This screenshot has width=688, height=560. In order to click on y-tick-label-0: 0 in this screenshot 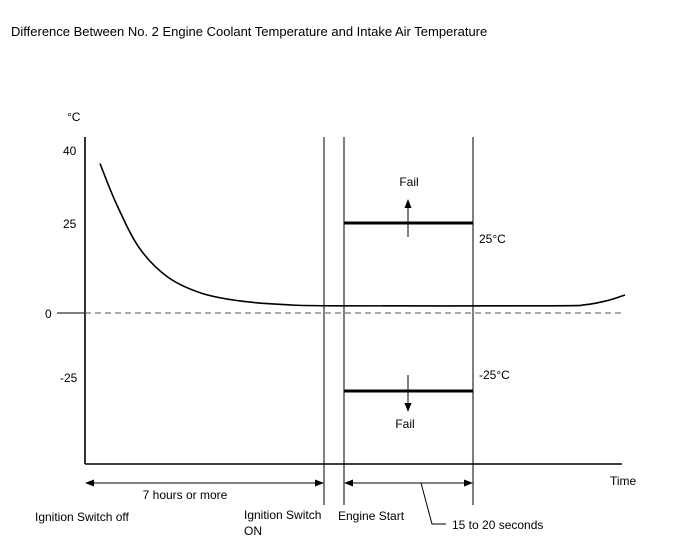, I will do `click(48, 314)`.